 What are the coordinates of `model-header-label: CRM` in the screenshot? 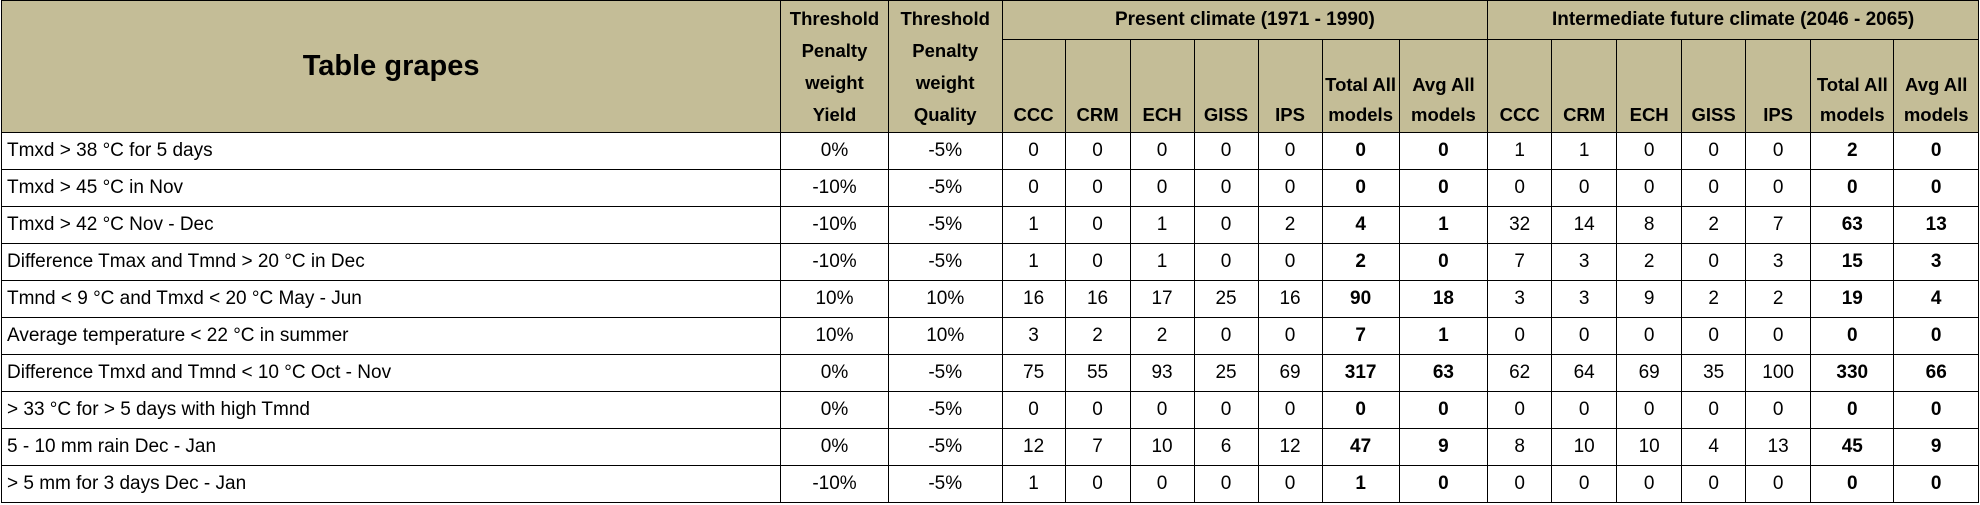 It's located at (1097, 114).